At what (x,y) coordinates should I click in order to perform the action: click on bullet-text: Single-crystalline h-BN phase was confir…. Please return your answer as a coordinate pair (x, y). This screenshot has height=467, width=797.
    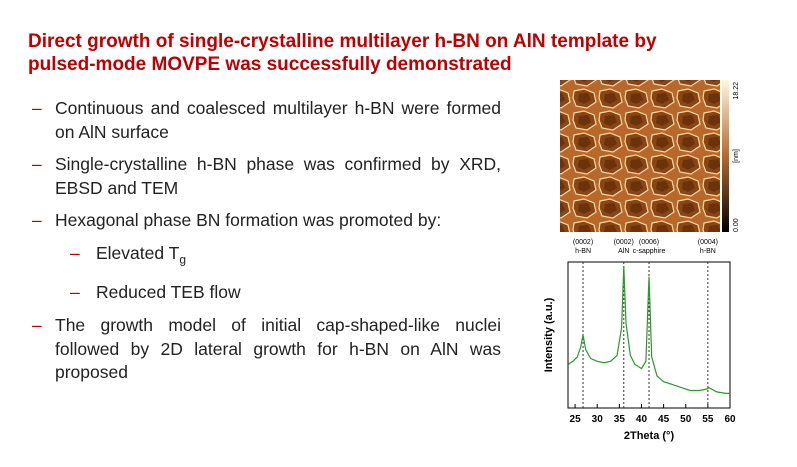
    Looking at the image, I should click on (278, 176).